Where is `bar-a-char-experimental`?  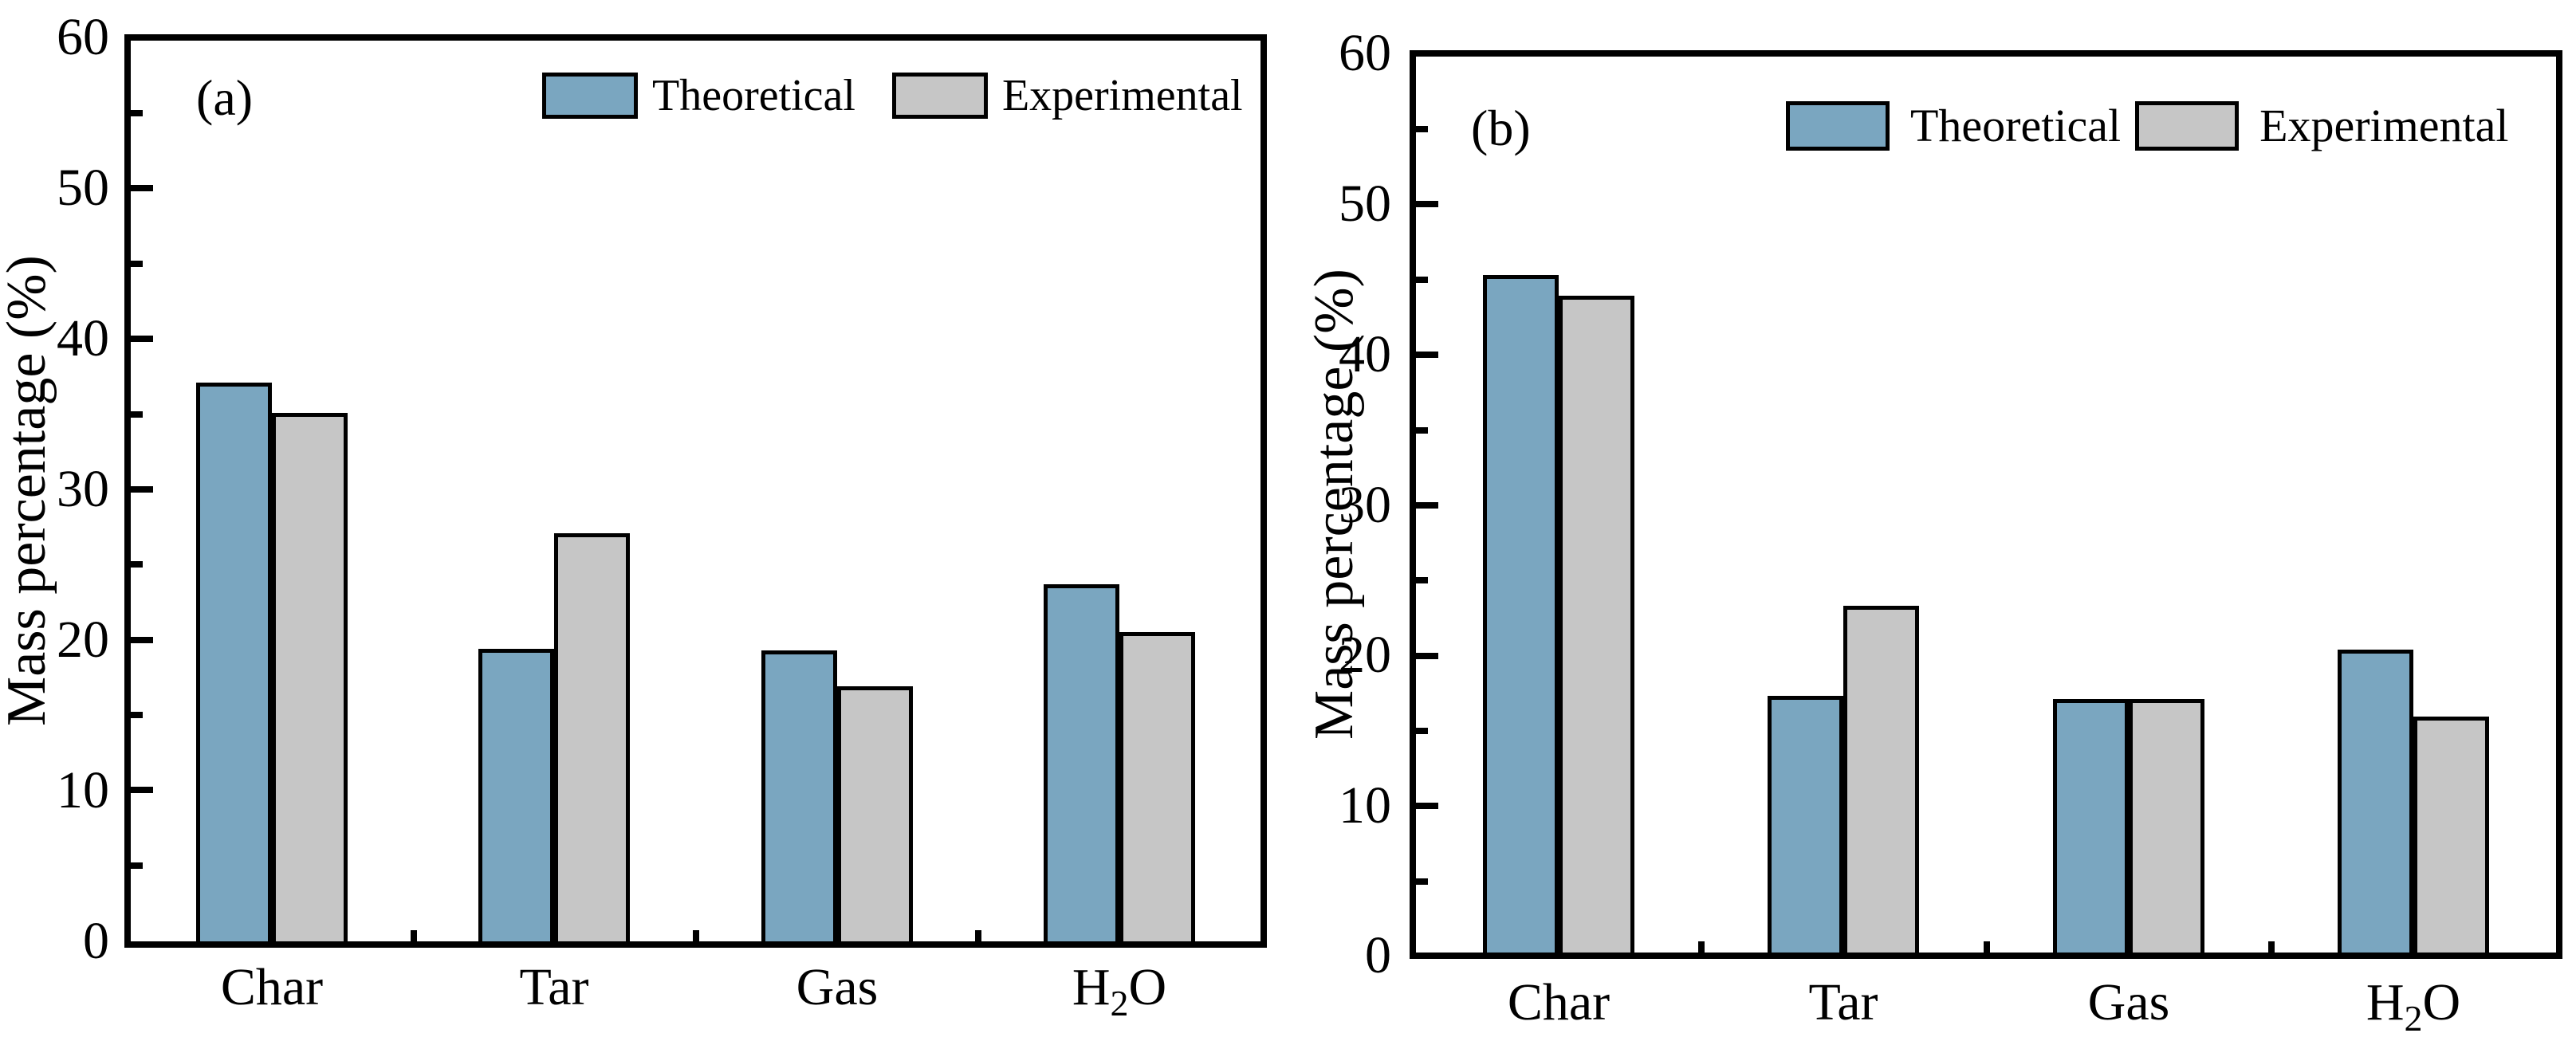
bar-a-char-experimental is located at coordinates (310, 677).